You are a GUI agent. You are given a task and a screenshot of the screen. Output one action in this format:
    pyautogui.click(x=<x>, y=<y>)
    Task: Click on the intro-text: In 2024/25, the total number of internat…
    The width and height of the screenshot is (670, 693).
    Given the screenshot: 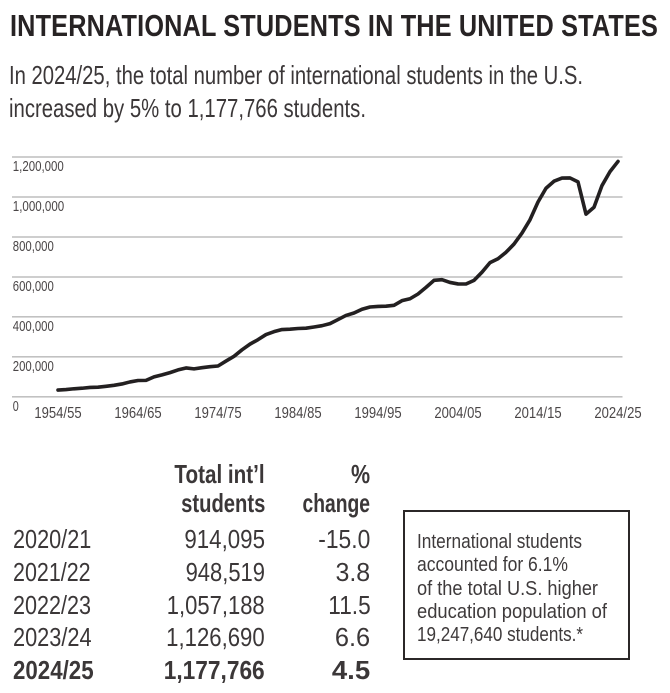 What is the action you would take?
    pyautogui.click(x=339, y=91)
    